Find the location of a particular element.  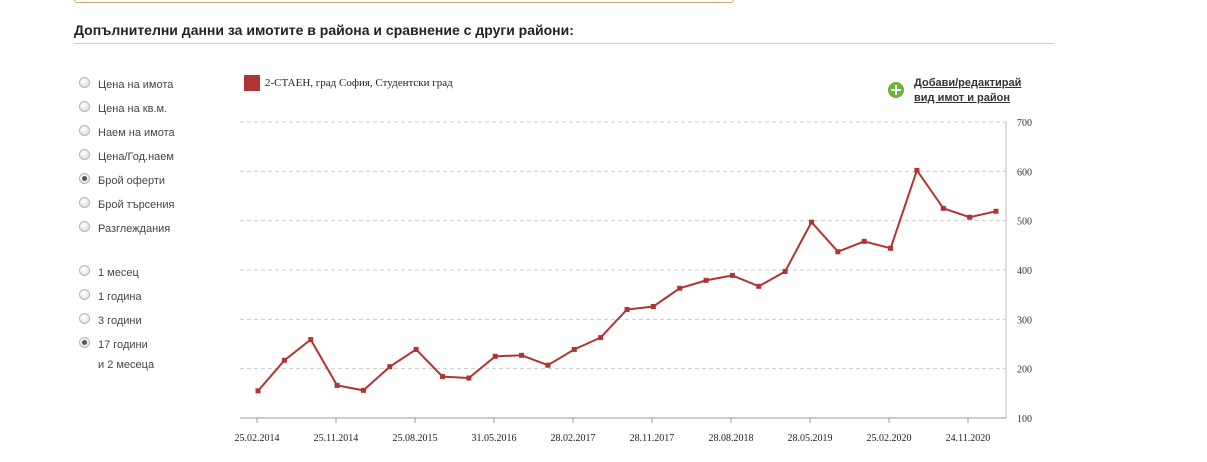

title-divider is located at coordinates (564, 43).